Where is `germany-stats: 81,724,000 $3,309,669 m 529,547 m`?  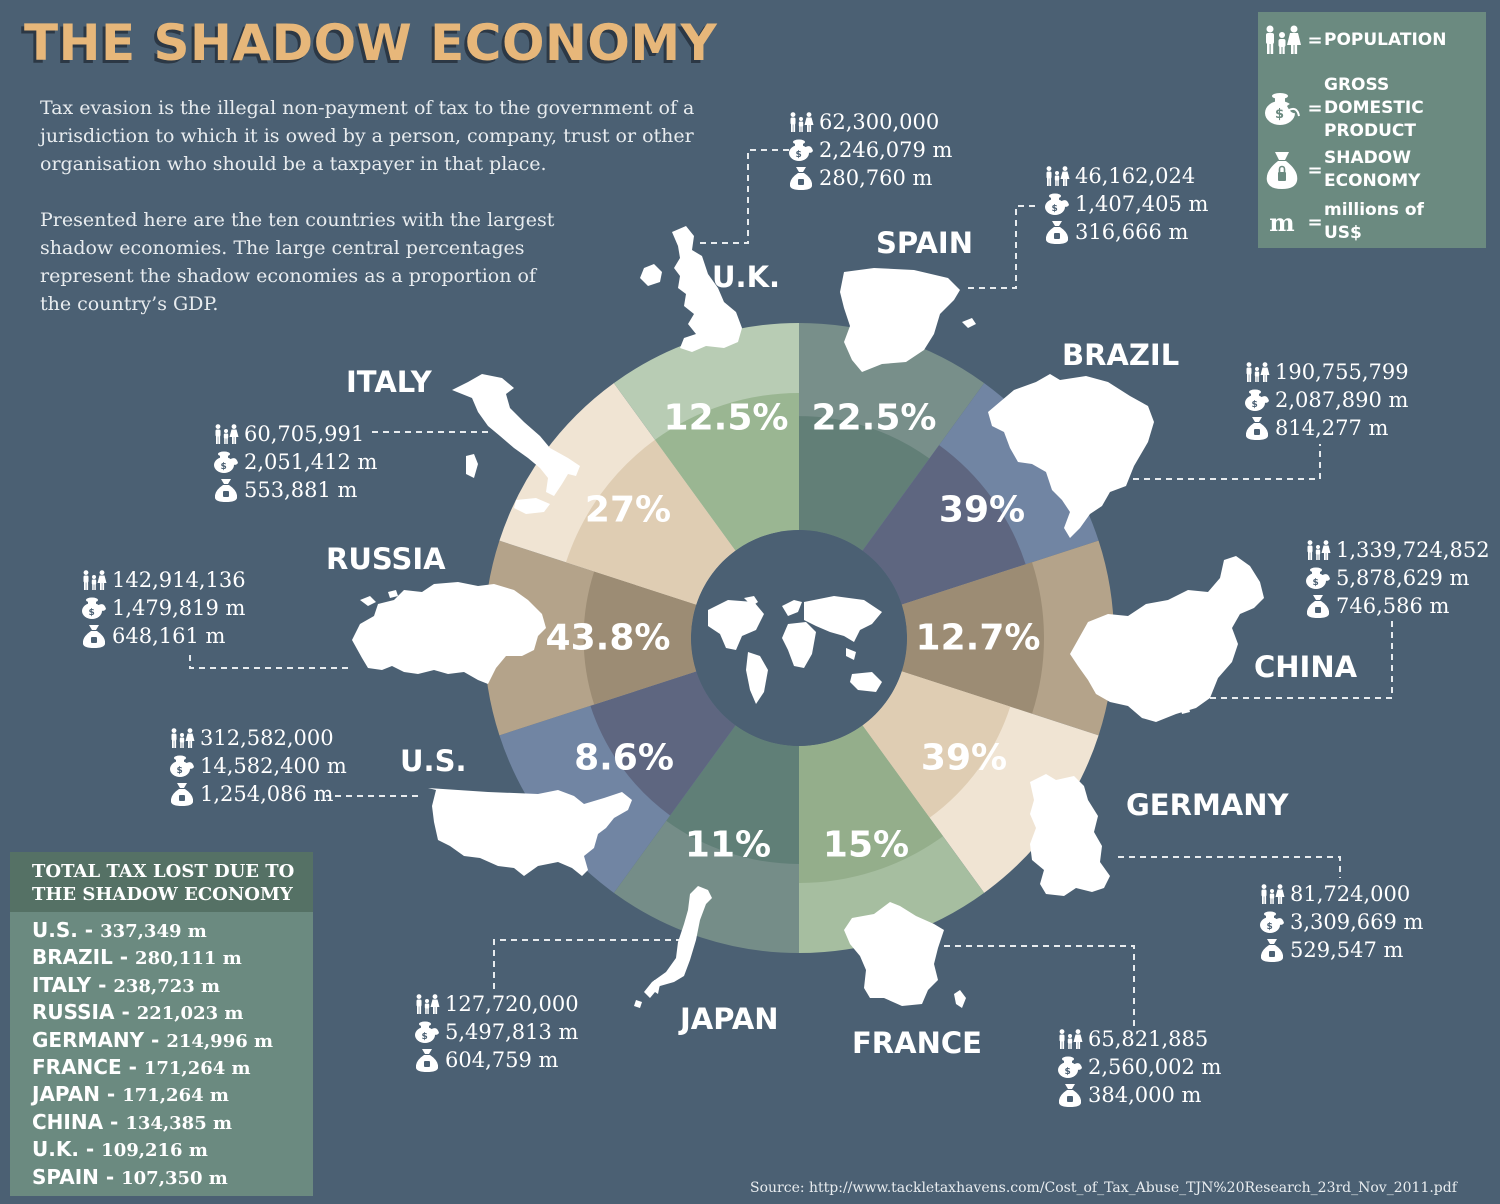
germany-stats: 81,724,000 $3,309,669 m 529,547 m is located at coordinates (1340, 922).